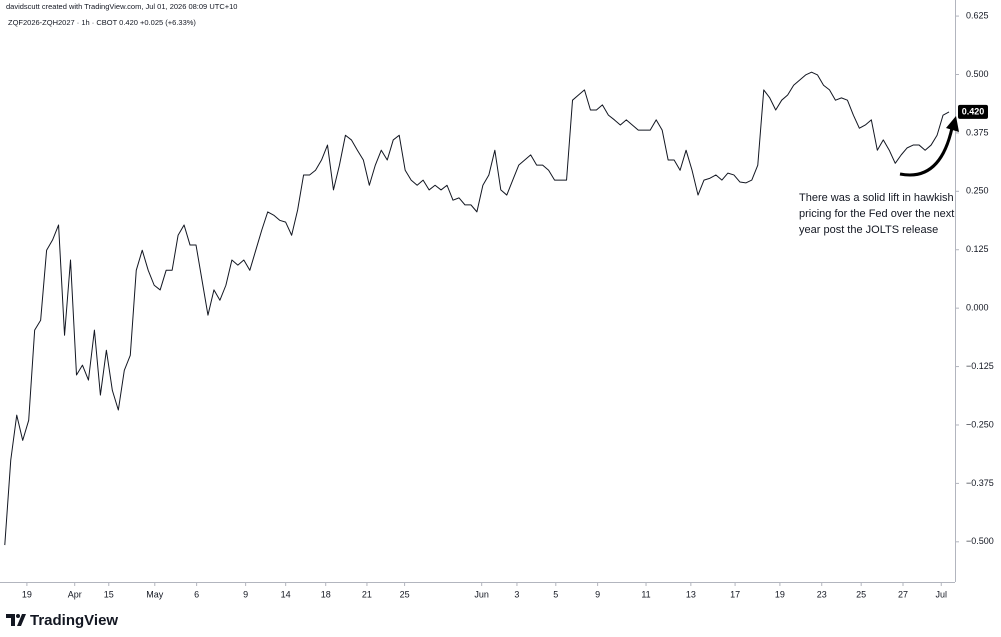 Image resolution: width=1001 pixels, height=637 pixels. Describe the element at coordinates (75, 594) in the screenshot. I see `x-tick-label: Apr` at that location.